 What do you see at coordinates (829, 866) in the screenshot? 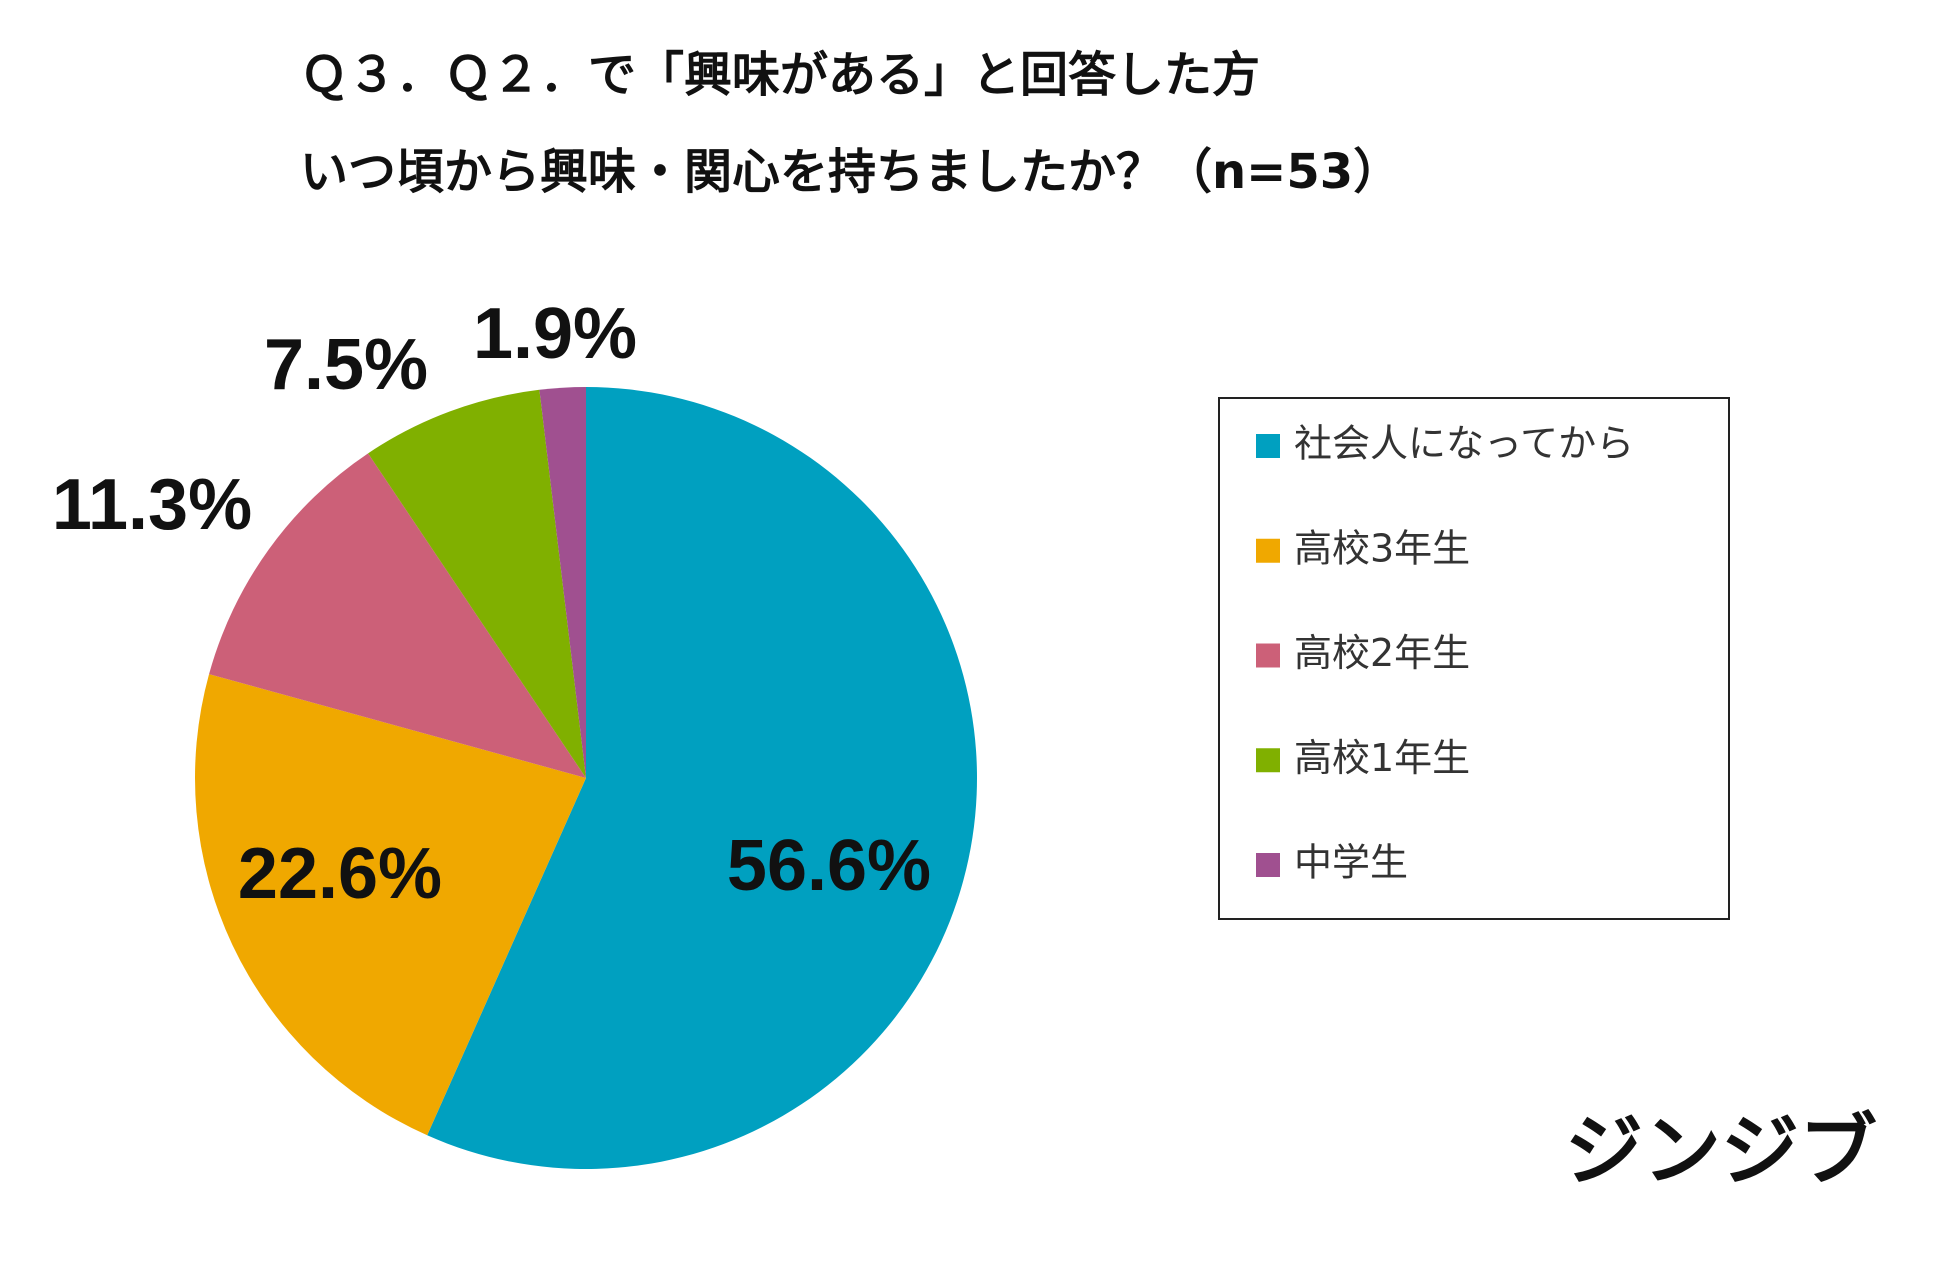
I see `data-label: 56.6%` at bounding box center [829, 866].